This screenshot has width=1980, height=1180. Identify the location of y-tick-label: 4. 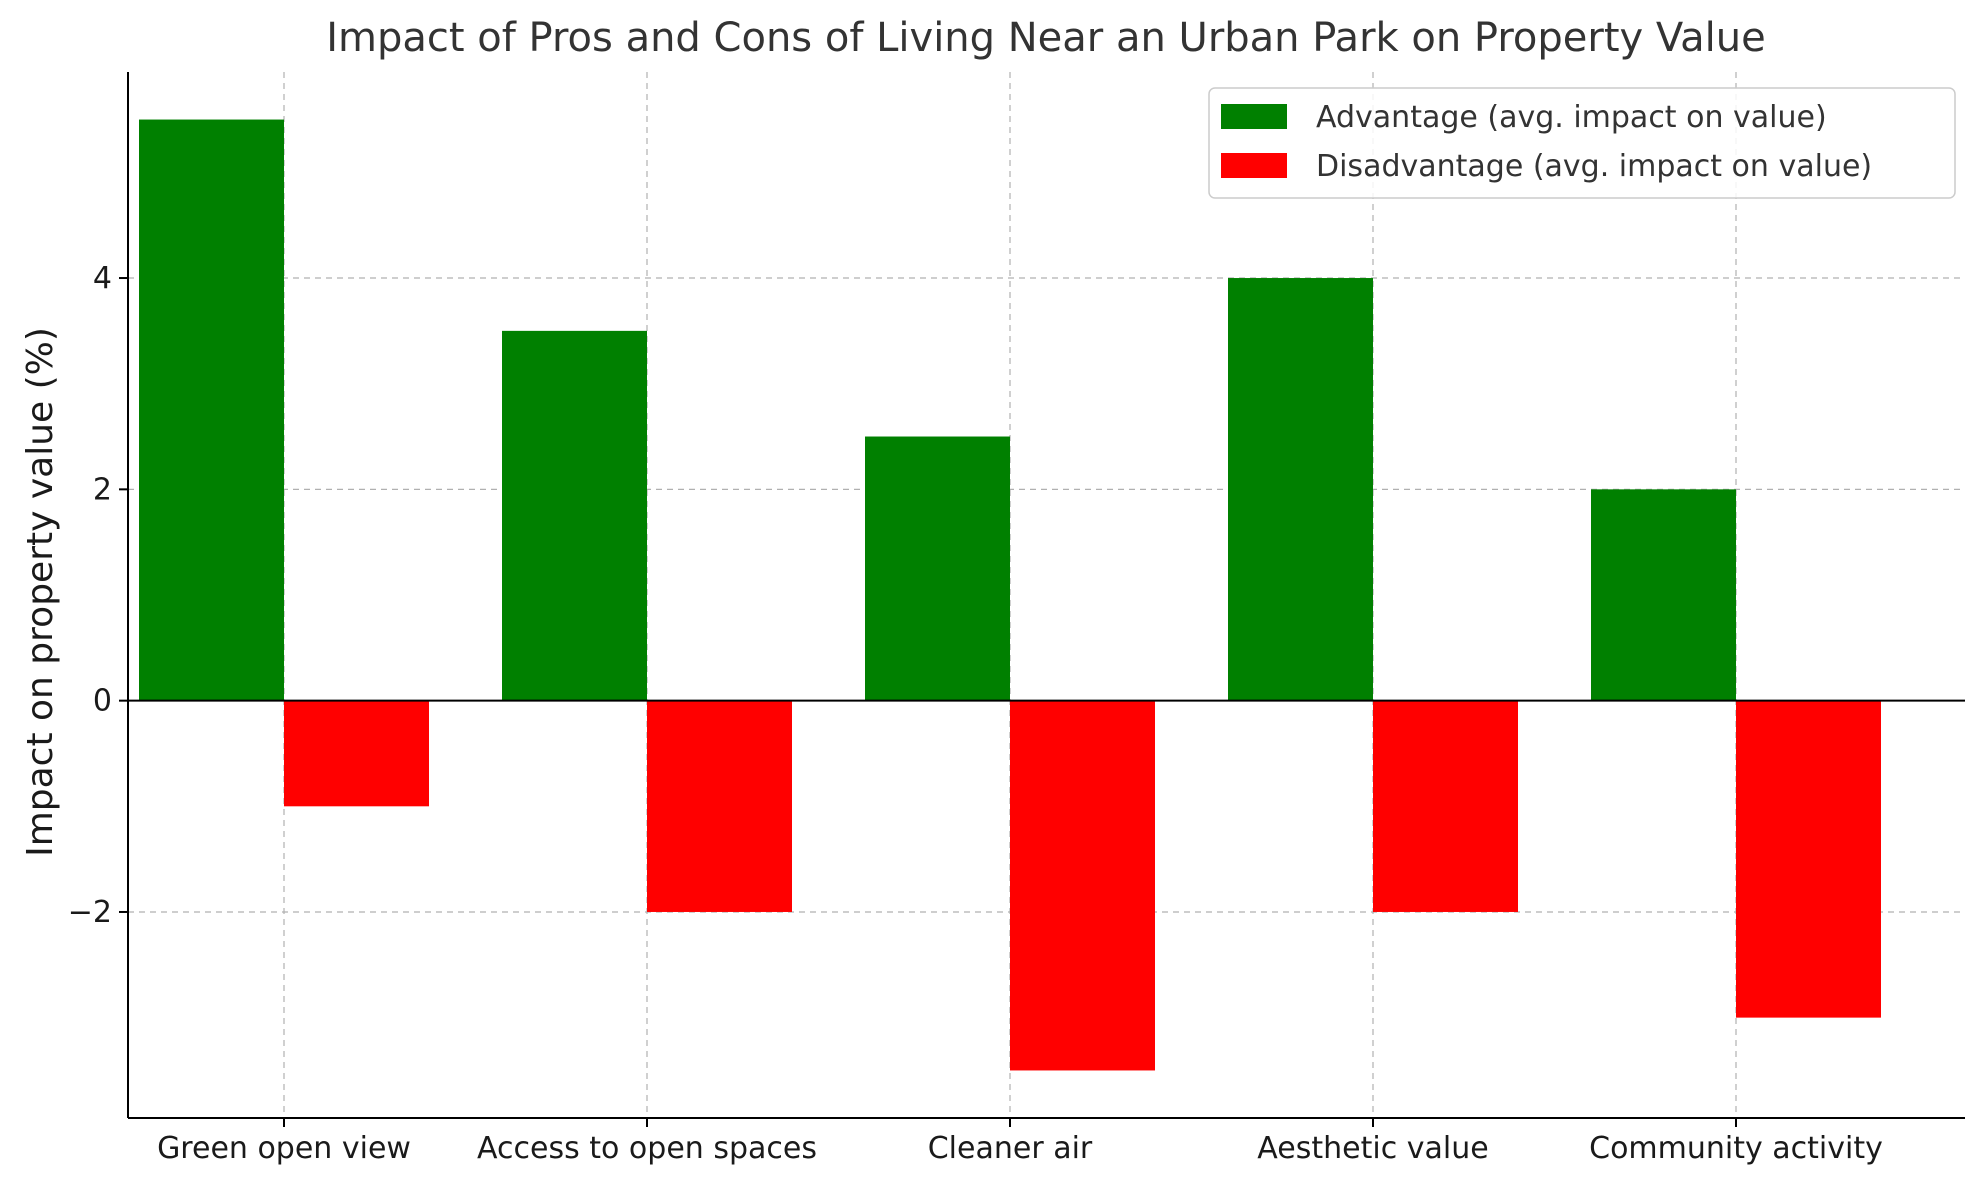
(102, 278).